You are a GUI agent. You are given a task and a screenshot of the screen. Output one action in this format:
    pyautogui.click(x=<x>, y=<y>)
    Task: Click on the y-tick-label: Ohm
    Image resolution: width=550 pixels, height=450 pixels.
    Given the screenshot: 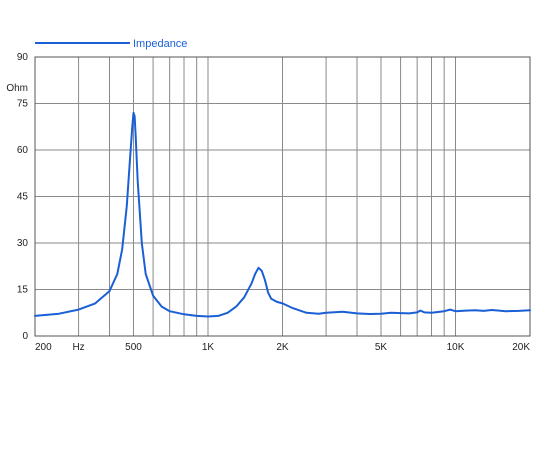 What is the action you would take?
    pyautogui.click(x=17, y=88)
    